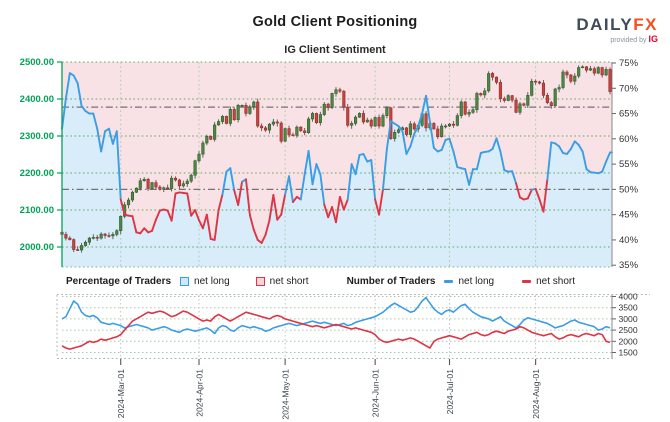 The width and height of the screenshot is (670, 422). I want to click on pct-axis-label: 55%, so click(629, 164).